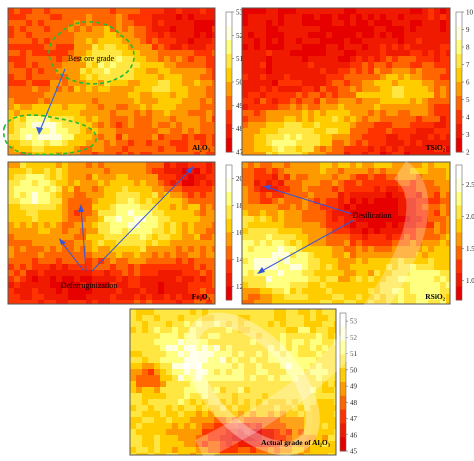  I want to click on colorbar-tick-label: 3, so click(468, 135).